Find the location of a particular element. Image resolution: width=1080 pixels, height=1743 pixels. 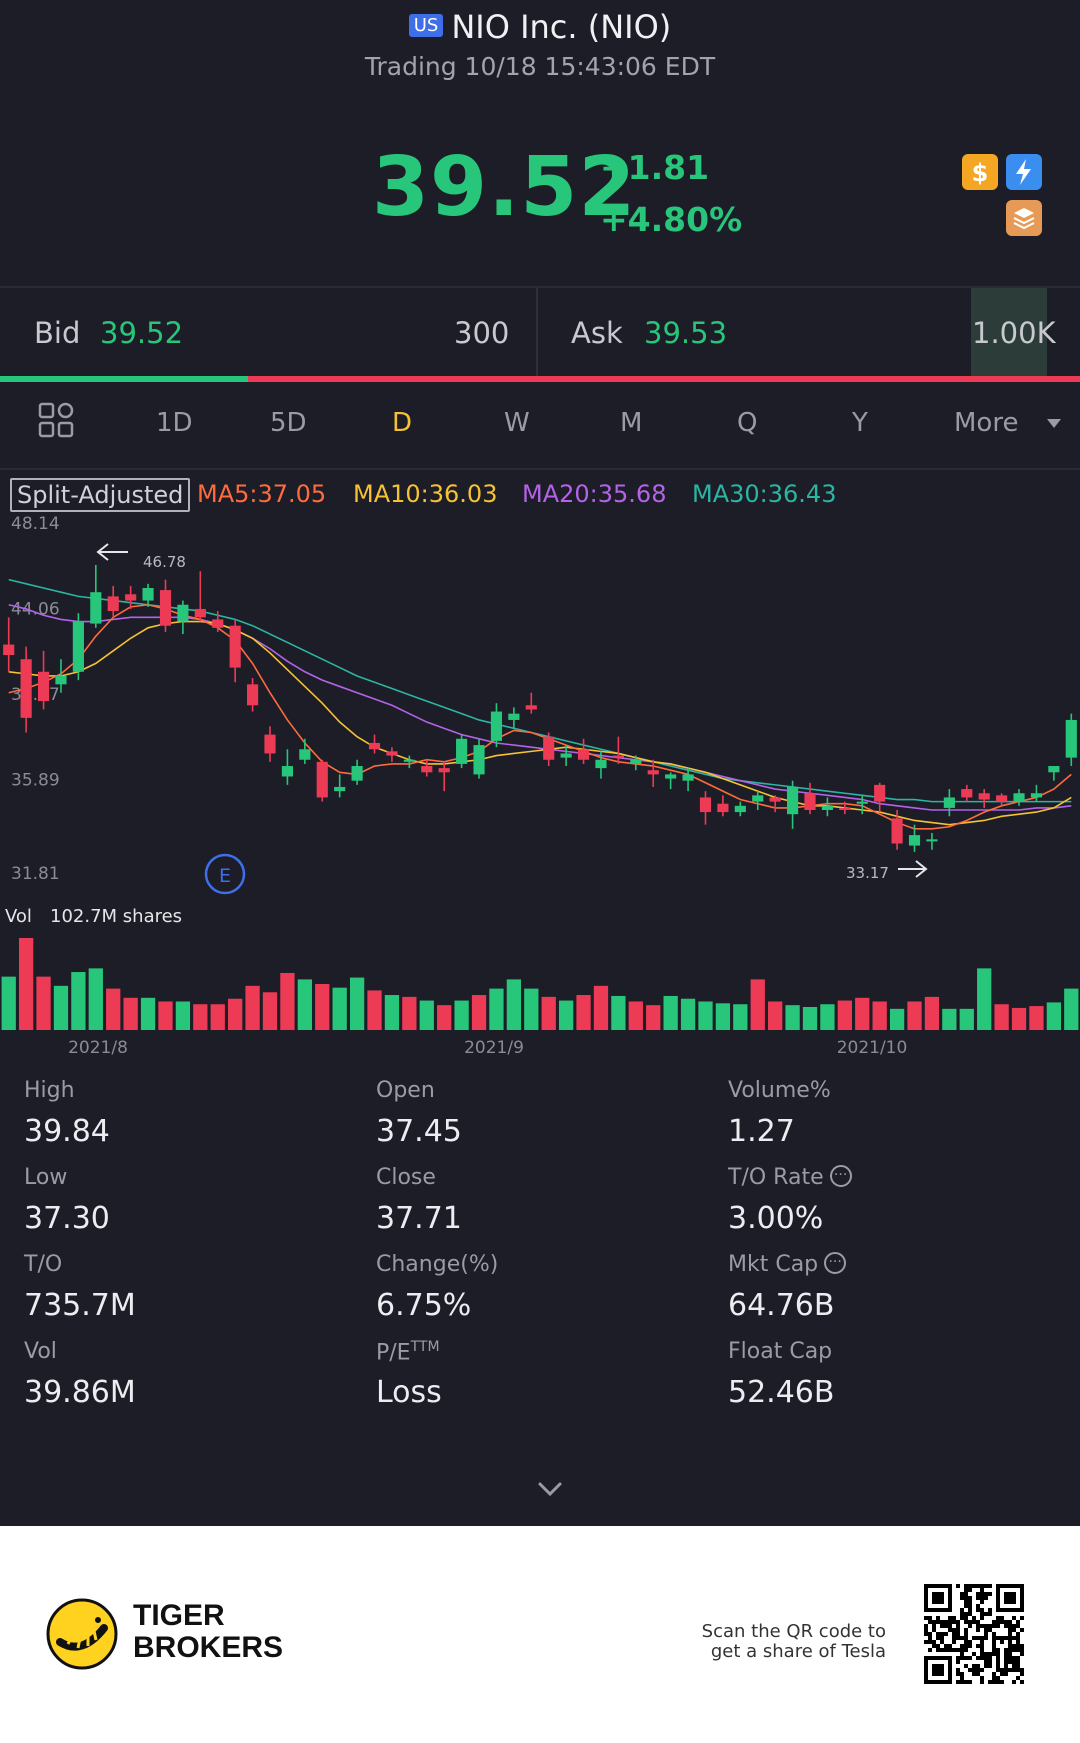

lightning-icon is located at coordinates (1024, 172).